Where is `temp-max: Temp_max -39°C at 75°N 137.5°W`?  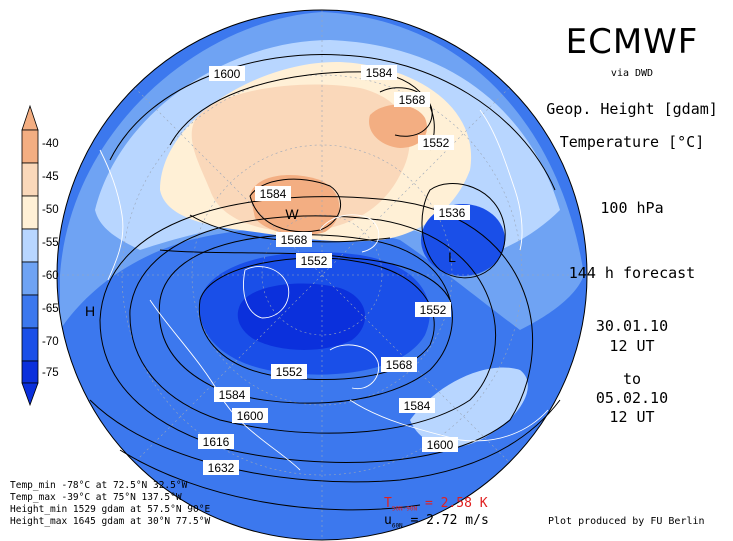
temp-max: Temp_max -39°C at 75°N 137.5°W is located at coordinates (96, 497).